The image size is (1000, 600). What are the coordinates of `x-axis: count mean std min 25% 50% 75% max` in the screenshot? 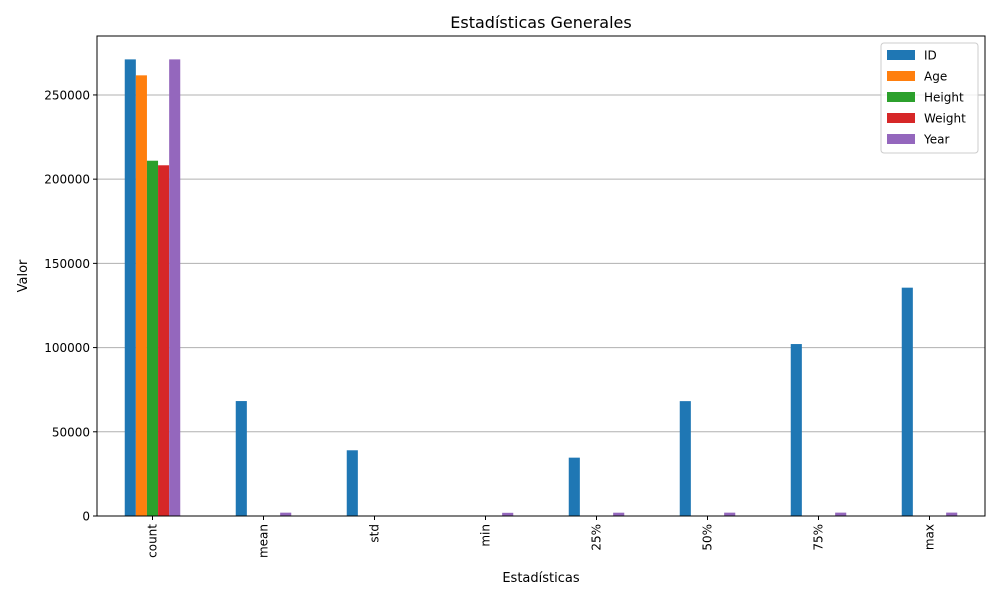 It's located at (541, 537).